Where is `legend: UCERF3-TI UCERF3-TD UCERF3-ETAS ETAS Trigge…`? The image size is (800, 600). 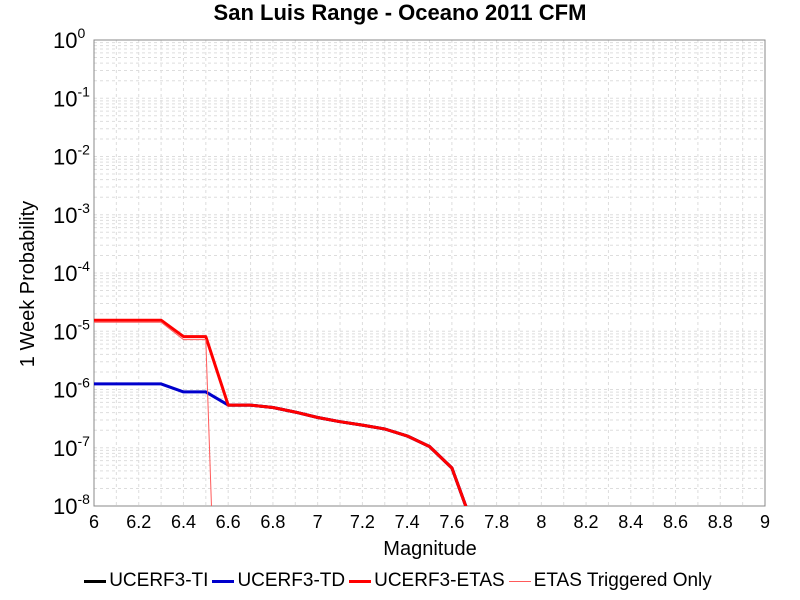
legend: UCERF3-TI UCERF3-TD UCERF3-ETAS ETAS Trigge… is located at coordinates (400, 581).